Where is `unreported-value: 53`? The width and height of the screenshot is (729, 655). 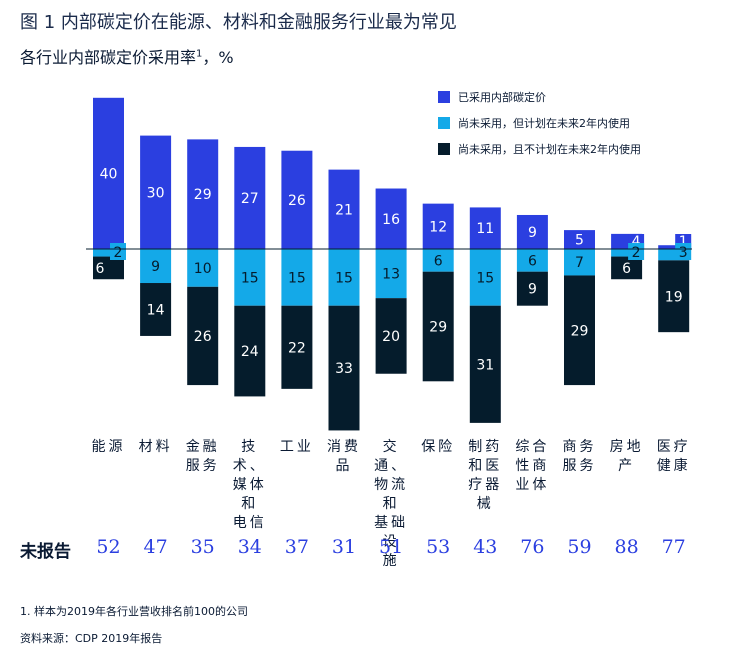 unreported-value: 53 is located at coordinates (438, 547).